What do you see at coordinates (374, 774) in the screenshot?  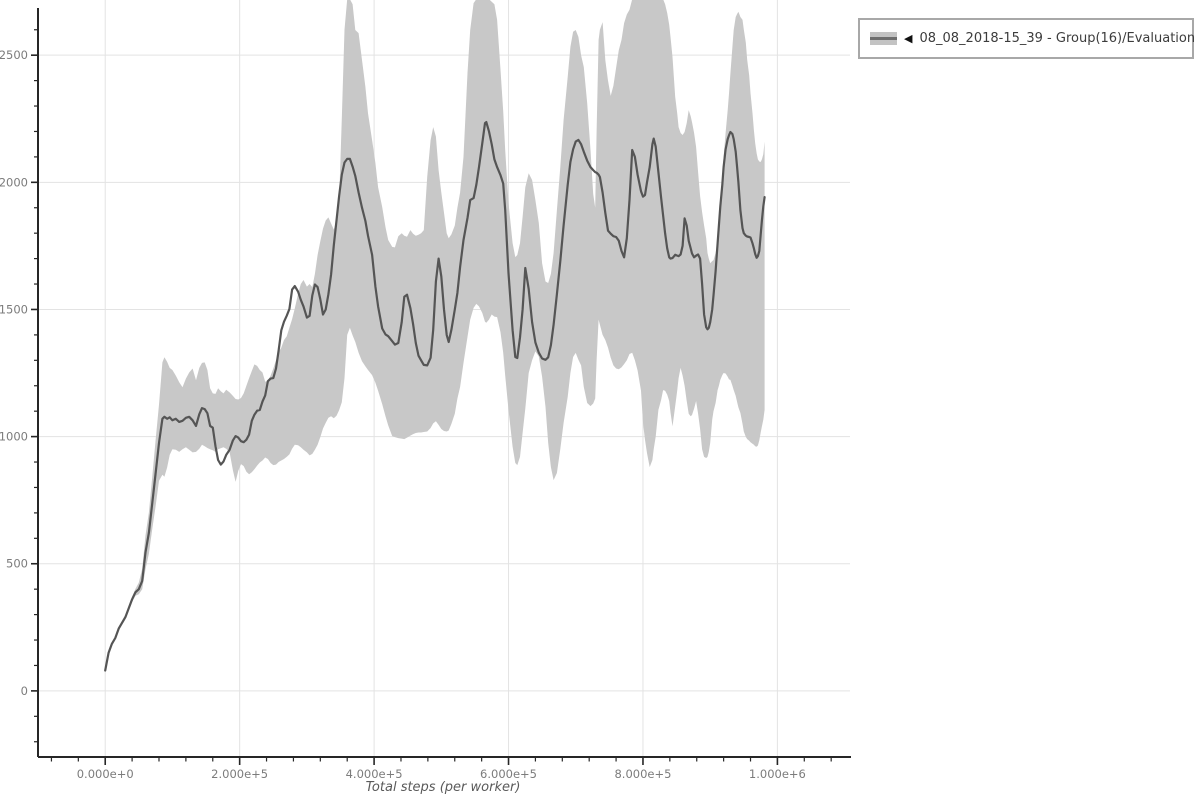 I see `x-tick-label: 4.000e+5` at bounding box center [374, 774].